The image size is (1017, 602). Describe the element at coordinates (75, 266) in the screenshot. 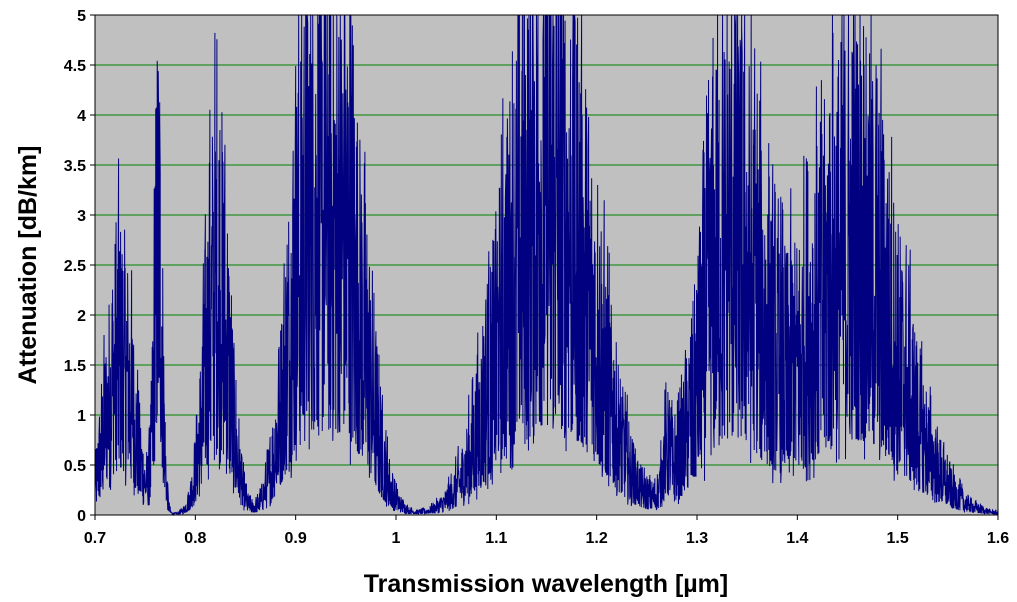

I see `y-tick-label-5: 2.5` at that location.